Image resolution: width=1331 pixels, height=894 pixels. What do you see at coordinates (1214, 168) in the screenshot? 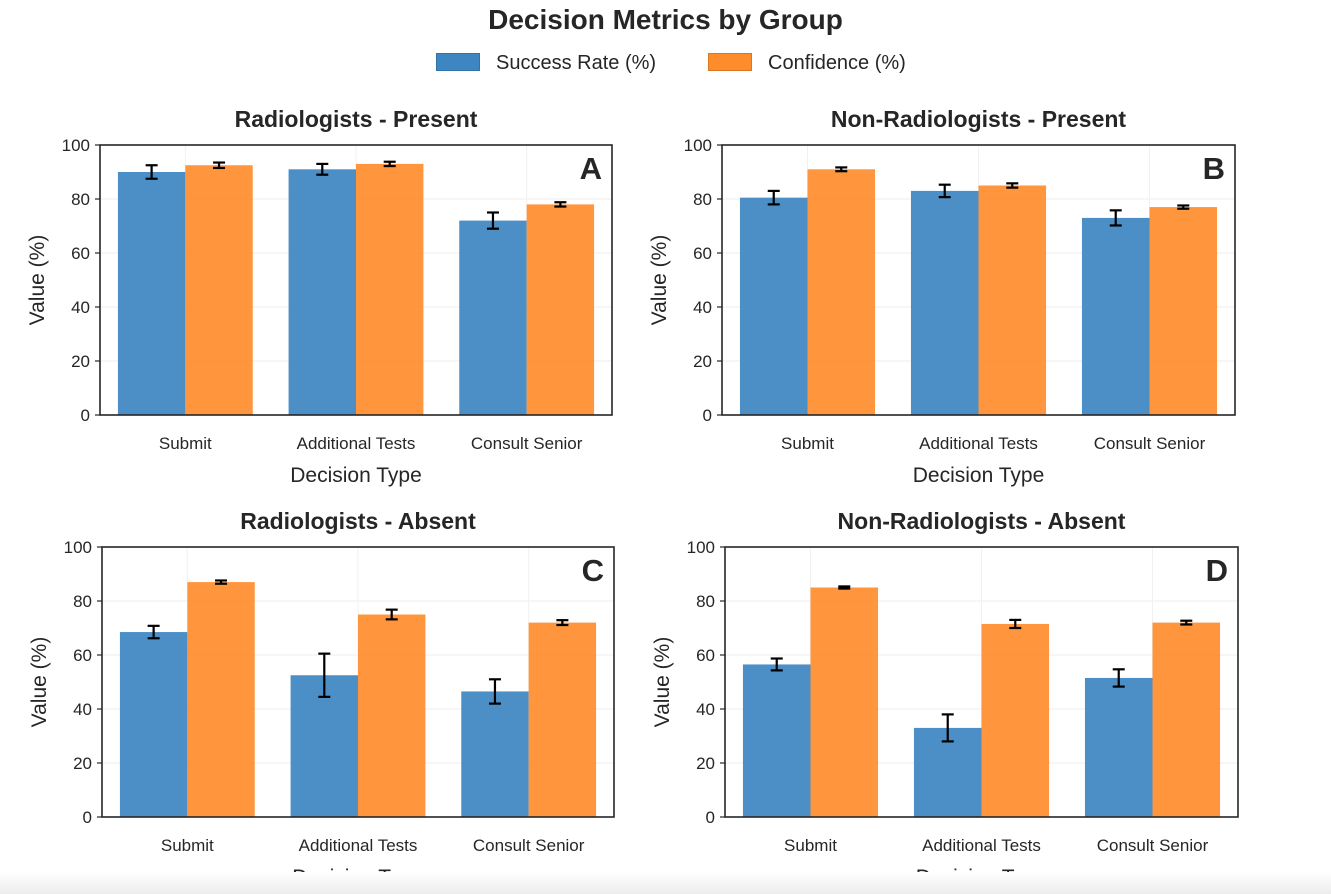
I see `panel-letter: B` at bounding box center [1214, 168].